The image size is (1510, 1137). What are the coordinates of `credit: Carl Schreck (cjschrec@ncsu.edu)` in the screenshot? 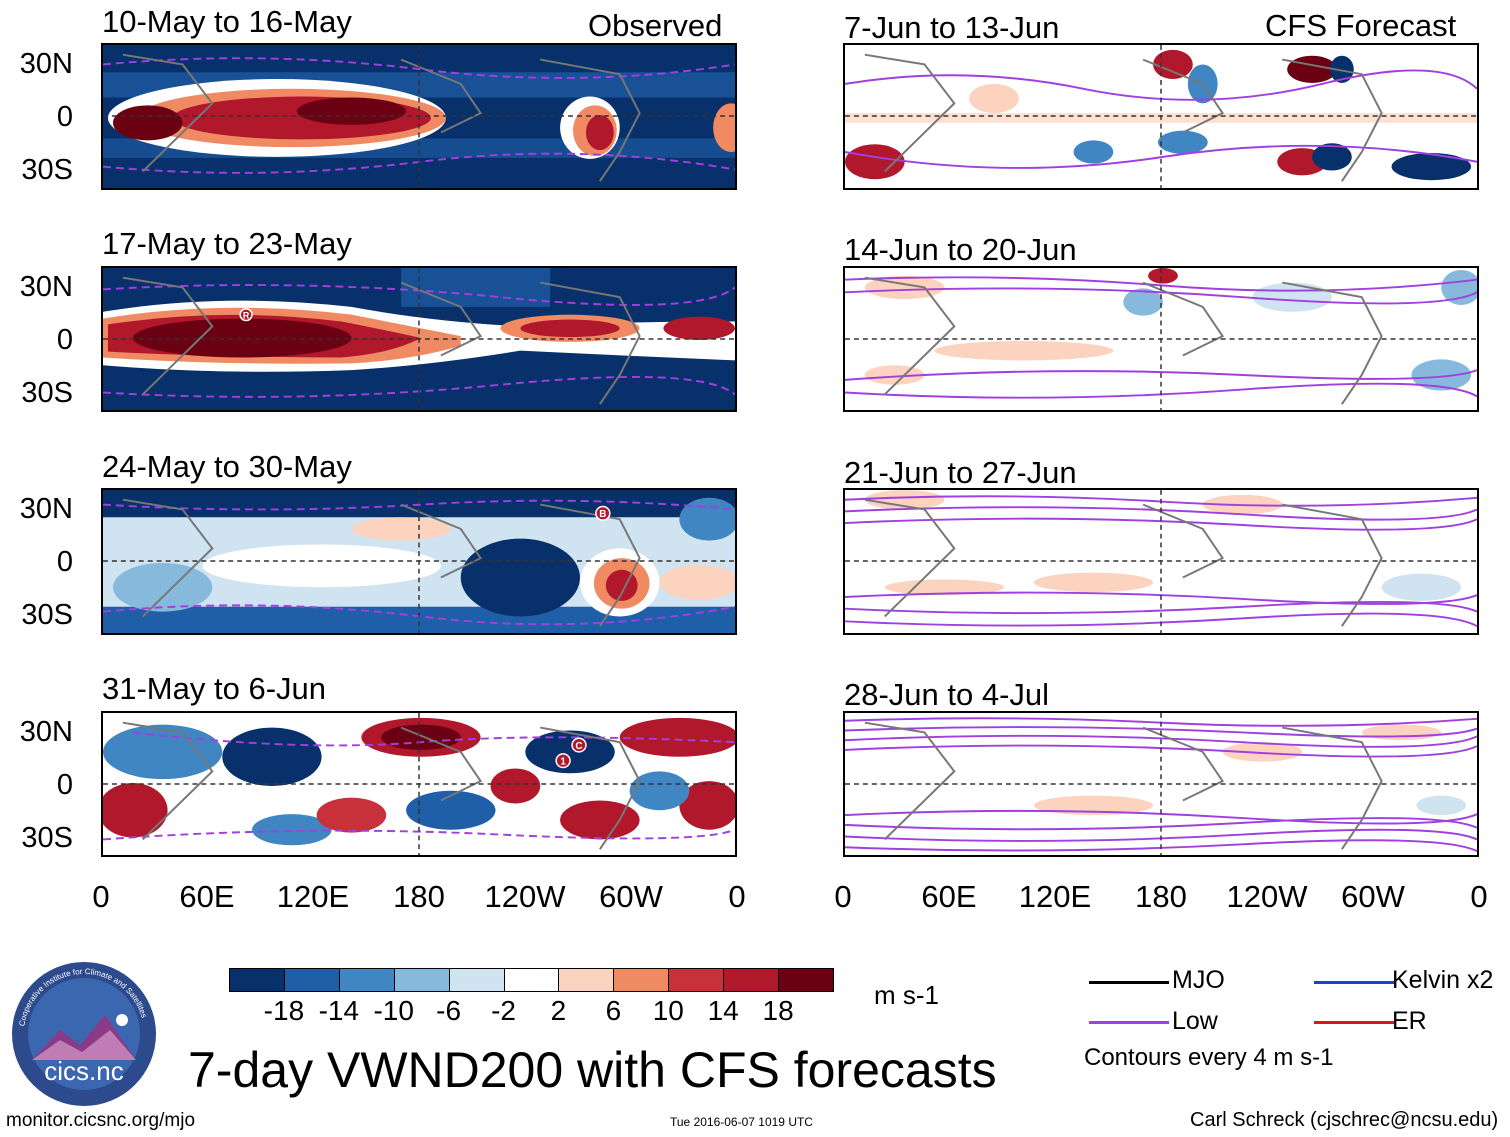 It's located at (1344, 1120).